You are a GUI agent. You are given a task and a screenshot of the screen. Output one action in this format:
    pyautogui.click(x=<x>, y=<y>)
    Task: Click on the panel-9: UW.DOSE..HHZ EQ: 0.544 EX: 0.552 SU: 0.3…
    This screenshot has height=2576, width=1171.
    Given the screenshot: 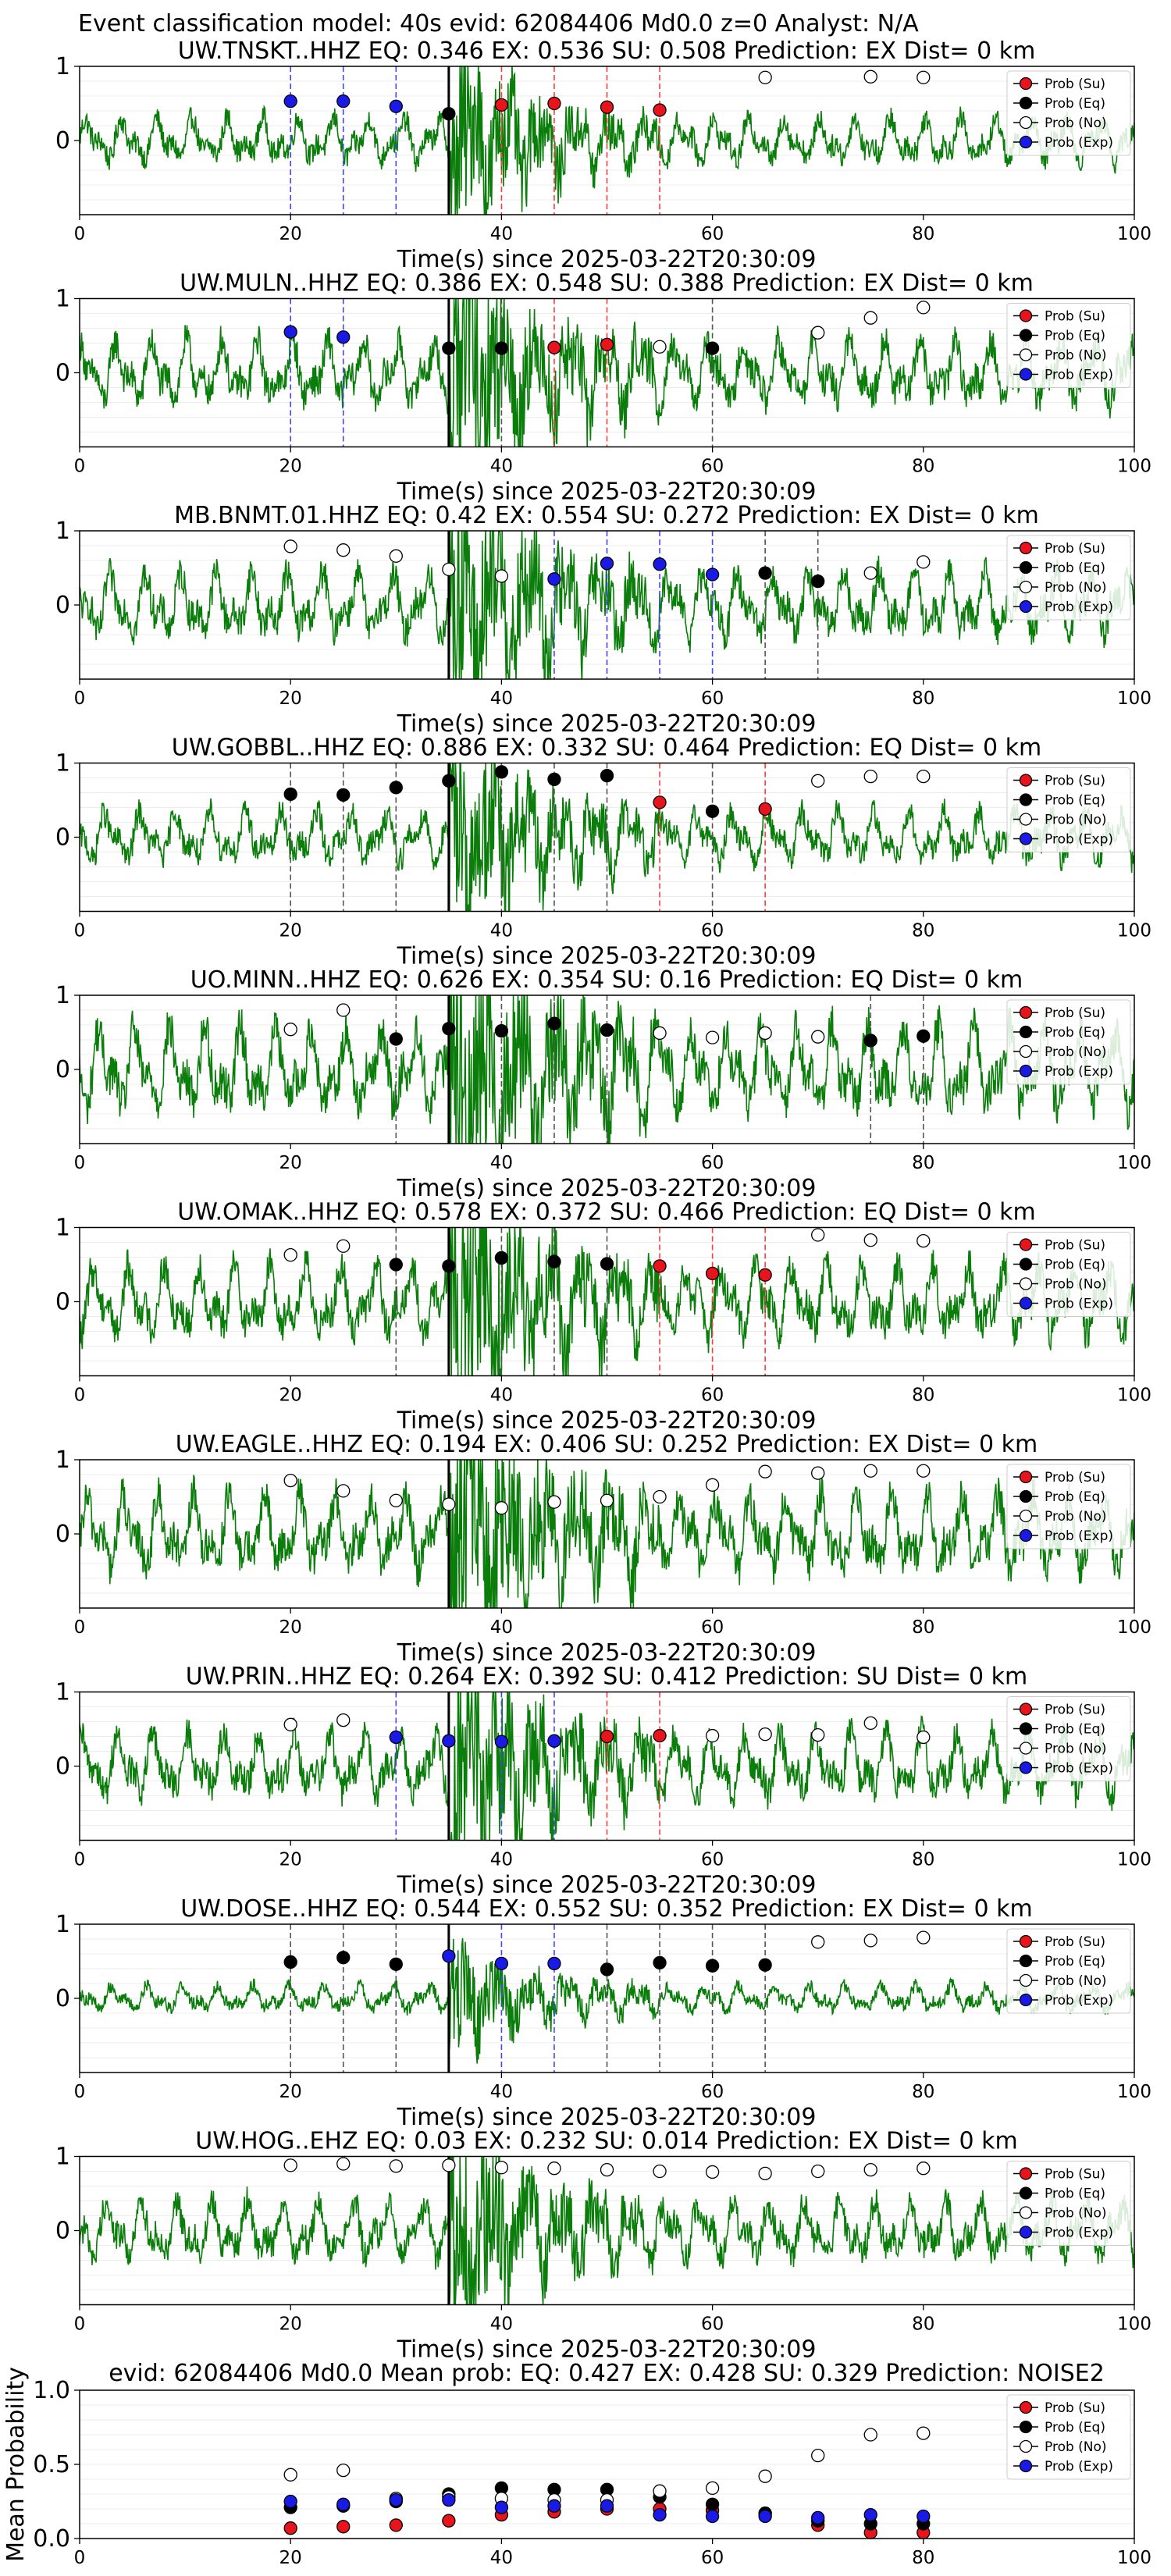 What is the action you would take?
    pyautogui.click(x=603, y=2013)
    